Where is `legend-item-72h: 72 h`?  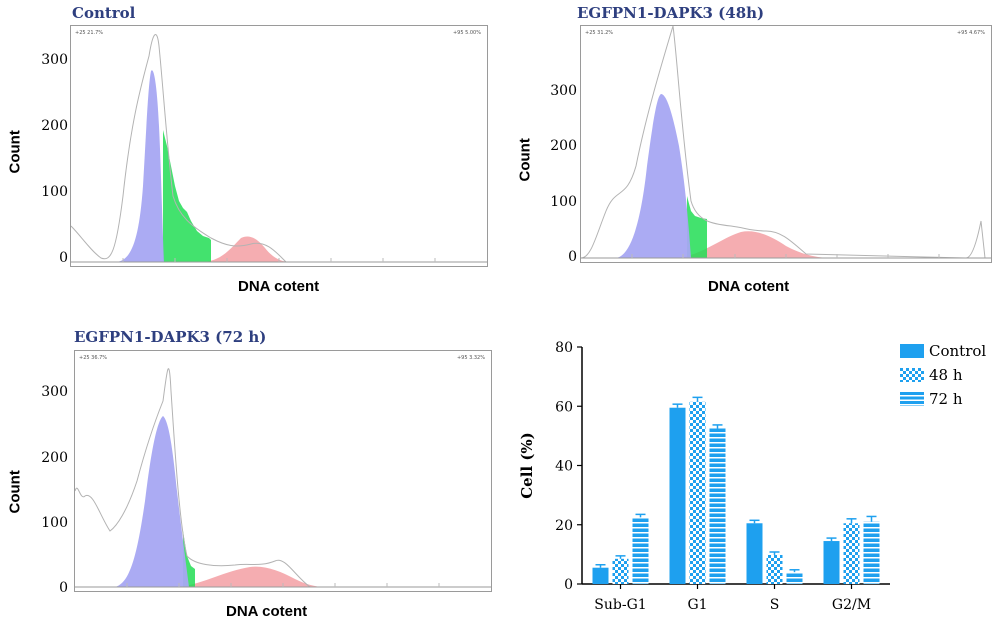
legend-item-72h: 72 h is located at coordinates (931, 399).